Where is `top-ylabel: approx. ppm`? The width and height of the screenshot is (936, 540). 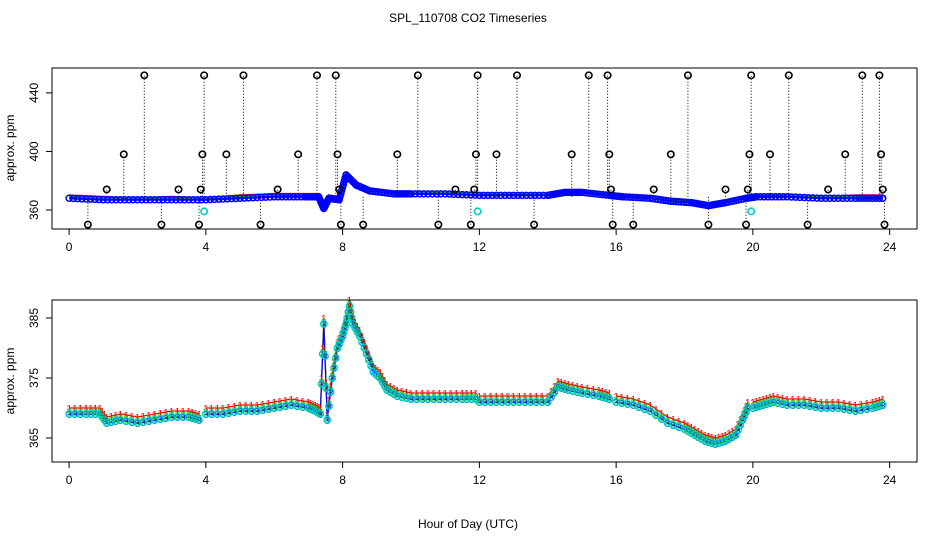
top-ylabel: approx. ppm is located at coordinates (10, 148).